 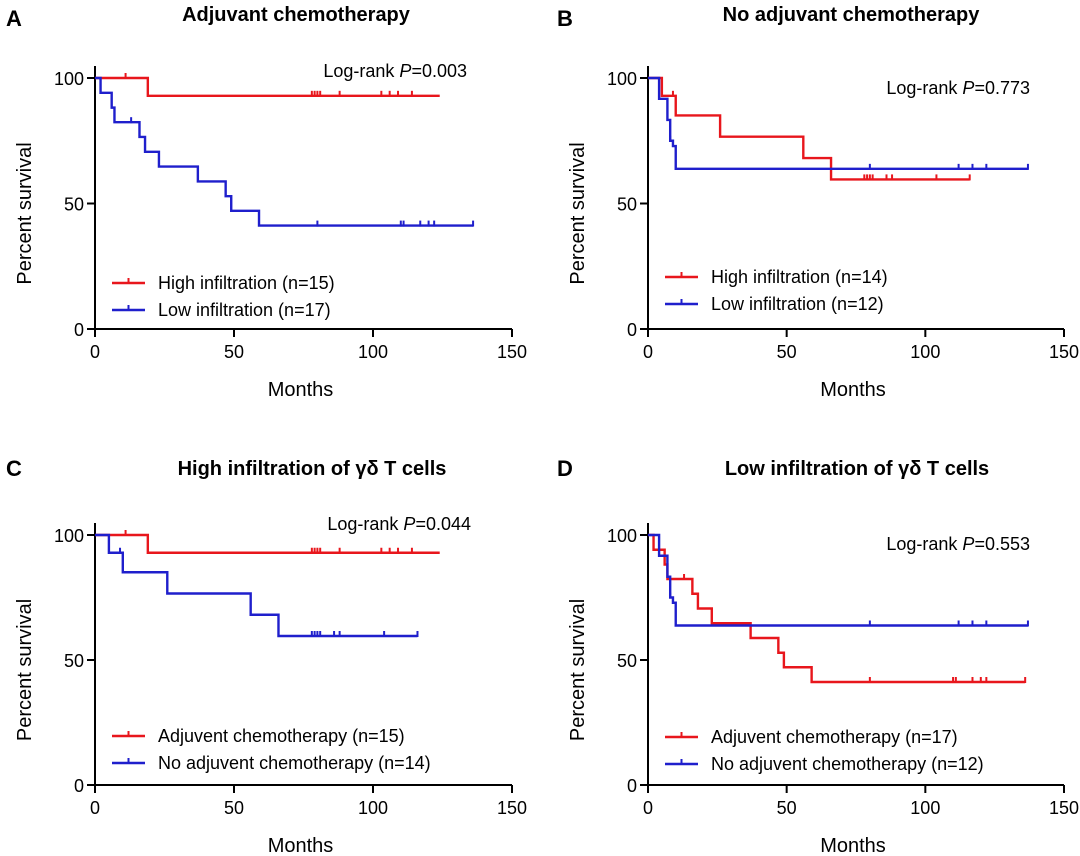 What do you see at coordinates (439, 71) in the screenshot?
I see `annotation-value: =0.003` at bounding box center [439, 71].